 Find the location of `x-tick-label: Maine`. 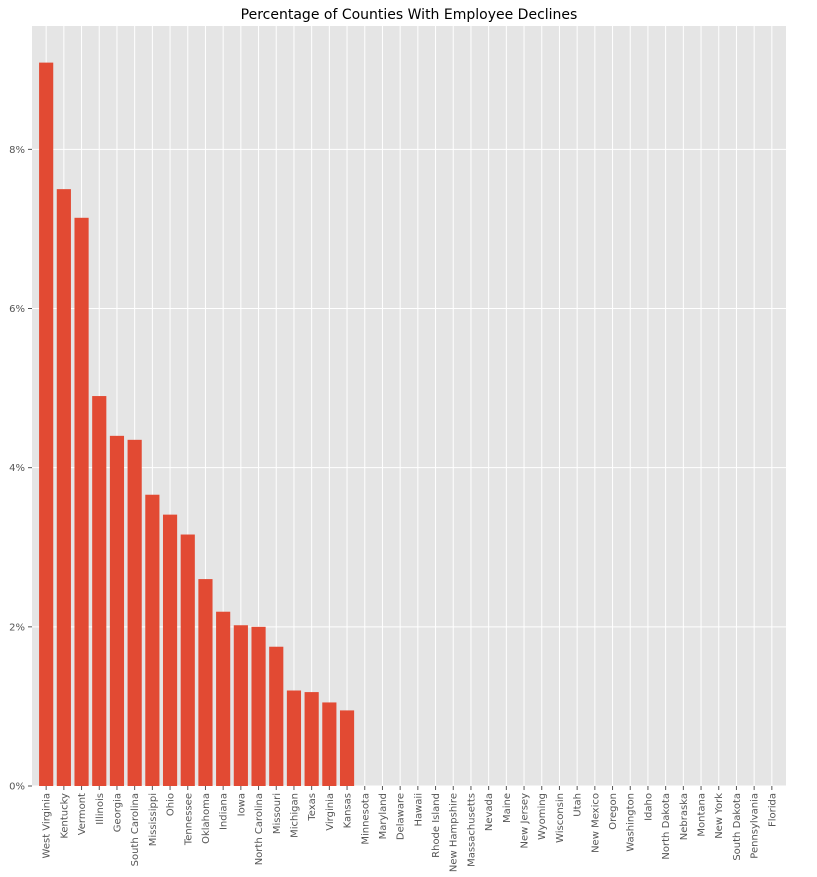

x-tick-label: Maine is located at coordinates (507, 808).